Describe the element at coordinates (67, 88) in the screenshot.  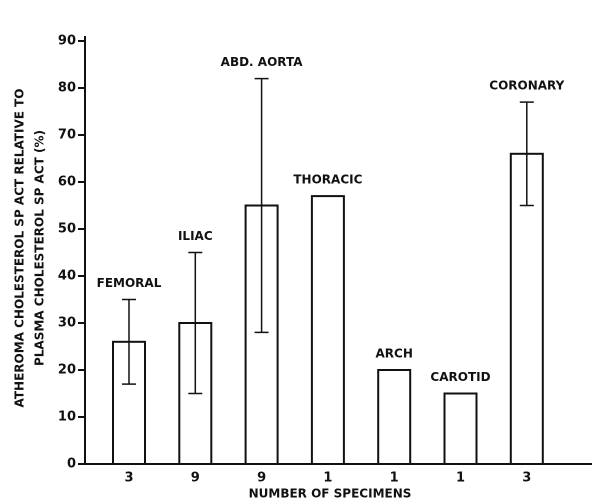
I see `y-tick-label: 80` at that location.